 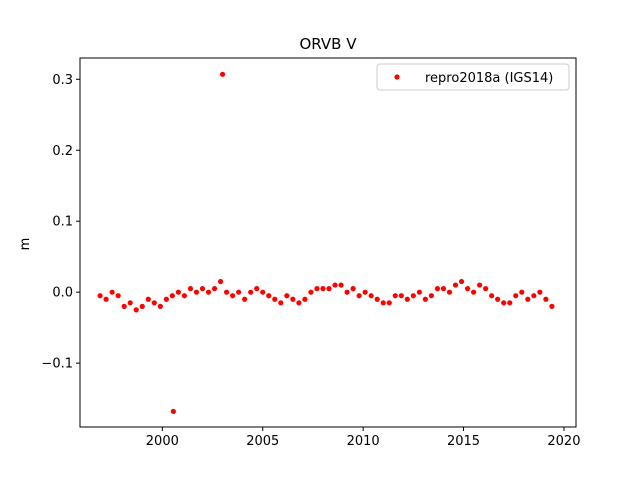 I want to click on x-tick-label: 2015, so click(x=463, y=441).